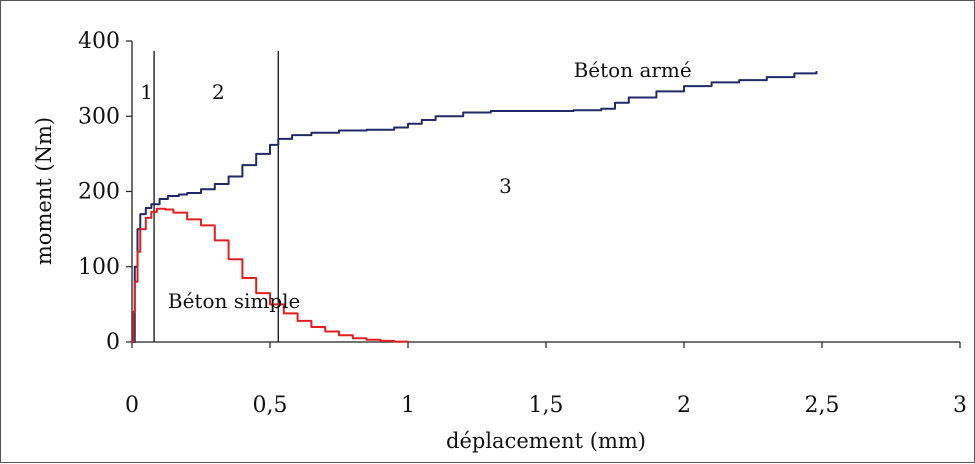  Describe the element at coordinates (684, 405) in the screenshot. I see `x-tick-label: 2` at that location.